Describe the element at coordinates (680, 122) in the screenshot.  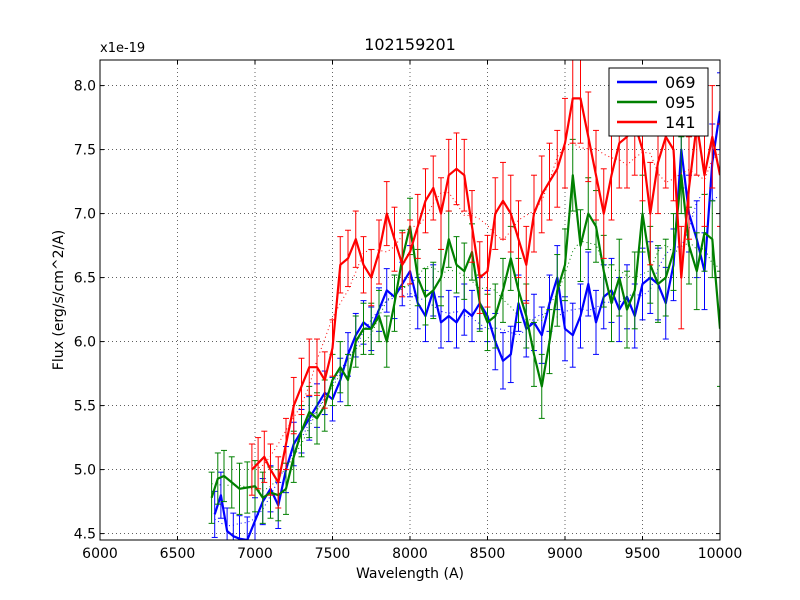
I see `legend-label: 141` at that location.